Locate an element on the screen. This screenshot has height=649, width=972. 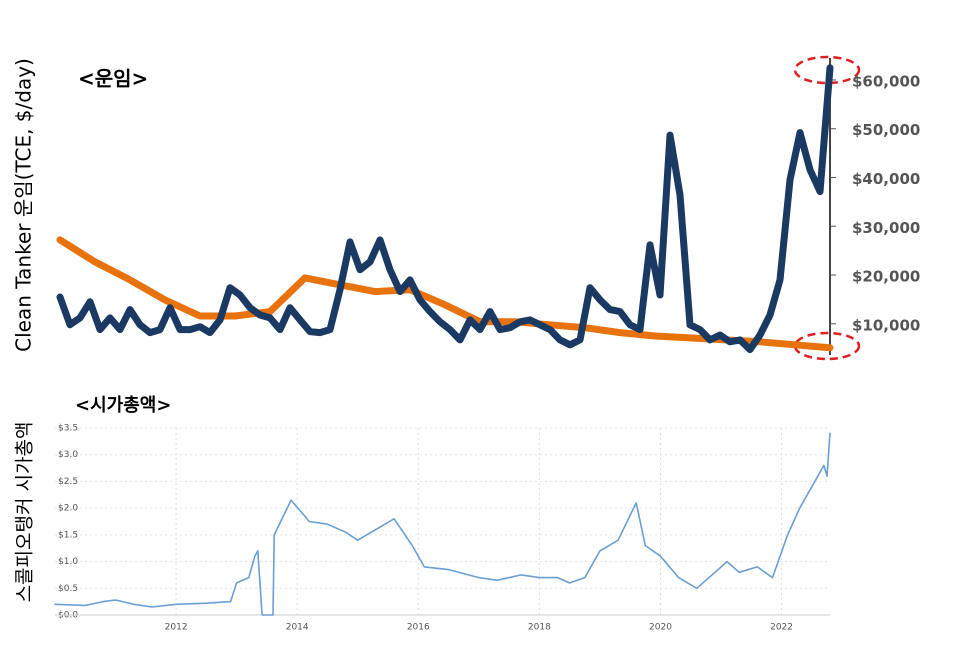
y-axis-label: Clean Tanker 운임(TCE, $/day) is located at coordinates (24, 205).